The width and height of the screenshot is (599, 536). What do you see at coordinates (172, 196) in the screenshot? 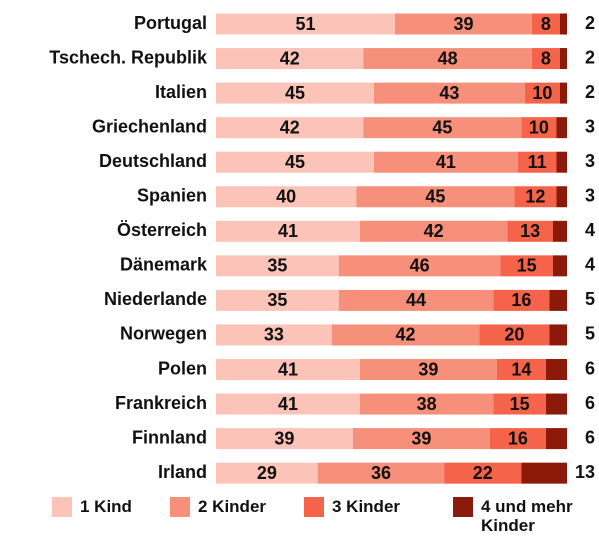
I see `category-label: Spanien` at bounding box center [172, 196].